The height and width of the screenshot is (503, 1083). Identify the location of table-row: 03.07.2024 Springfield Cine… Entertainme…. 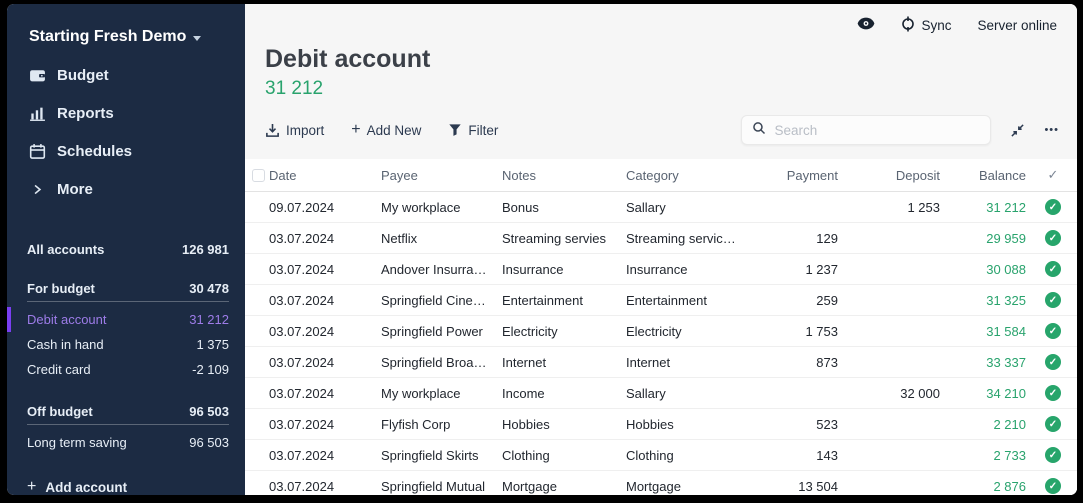
(661, 300).